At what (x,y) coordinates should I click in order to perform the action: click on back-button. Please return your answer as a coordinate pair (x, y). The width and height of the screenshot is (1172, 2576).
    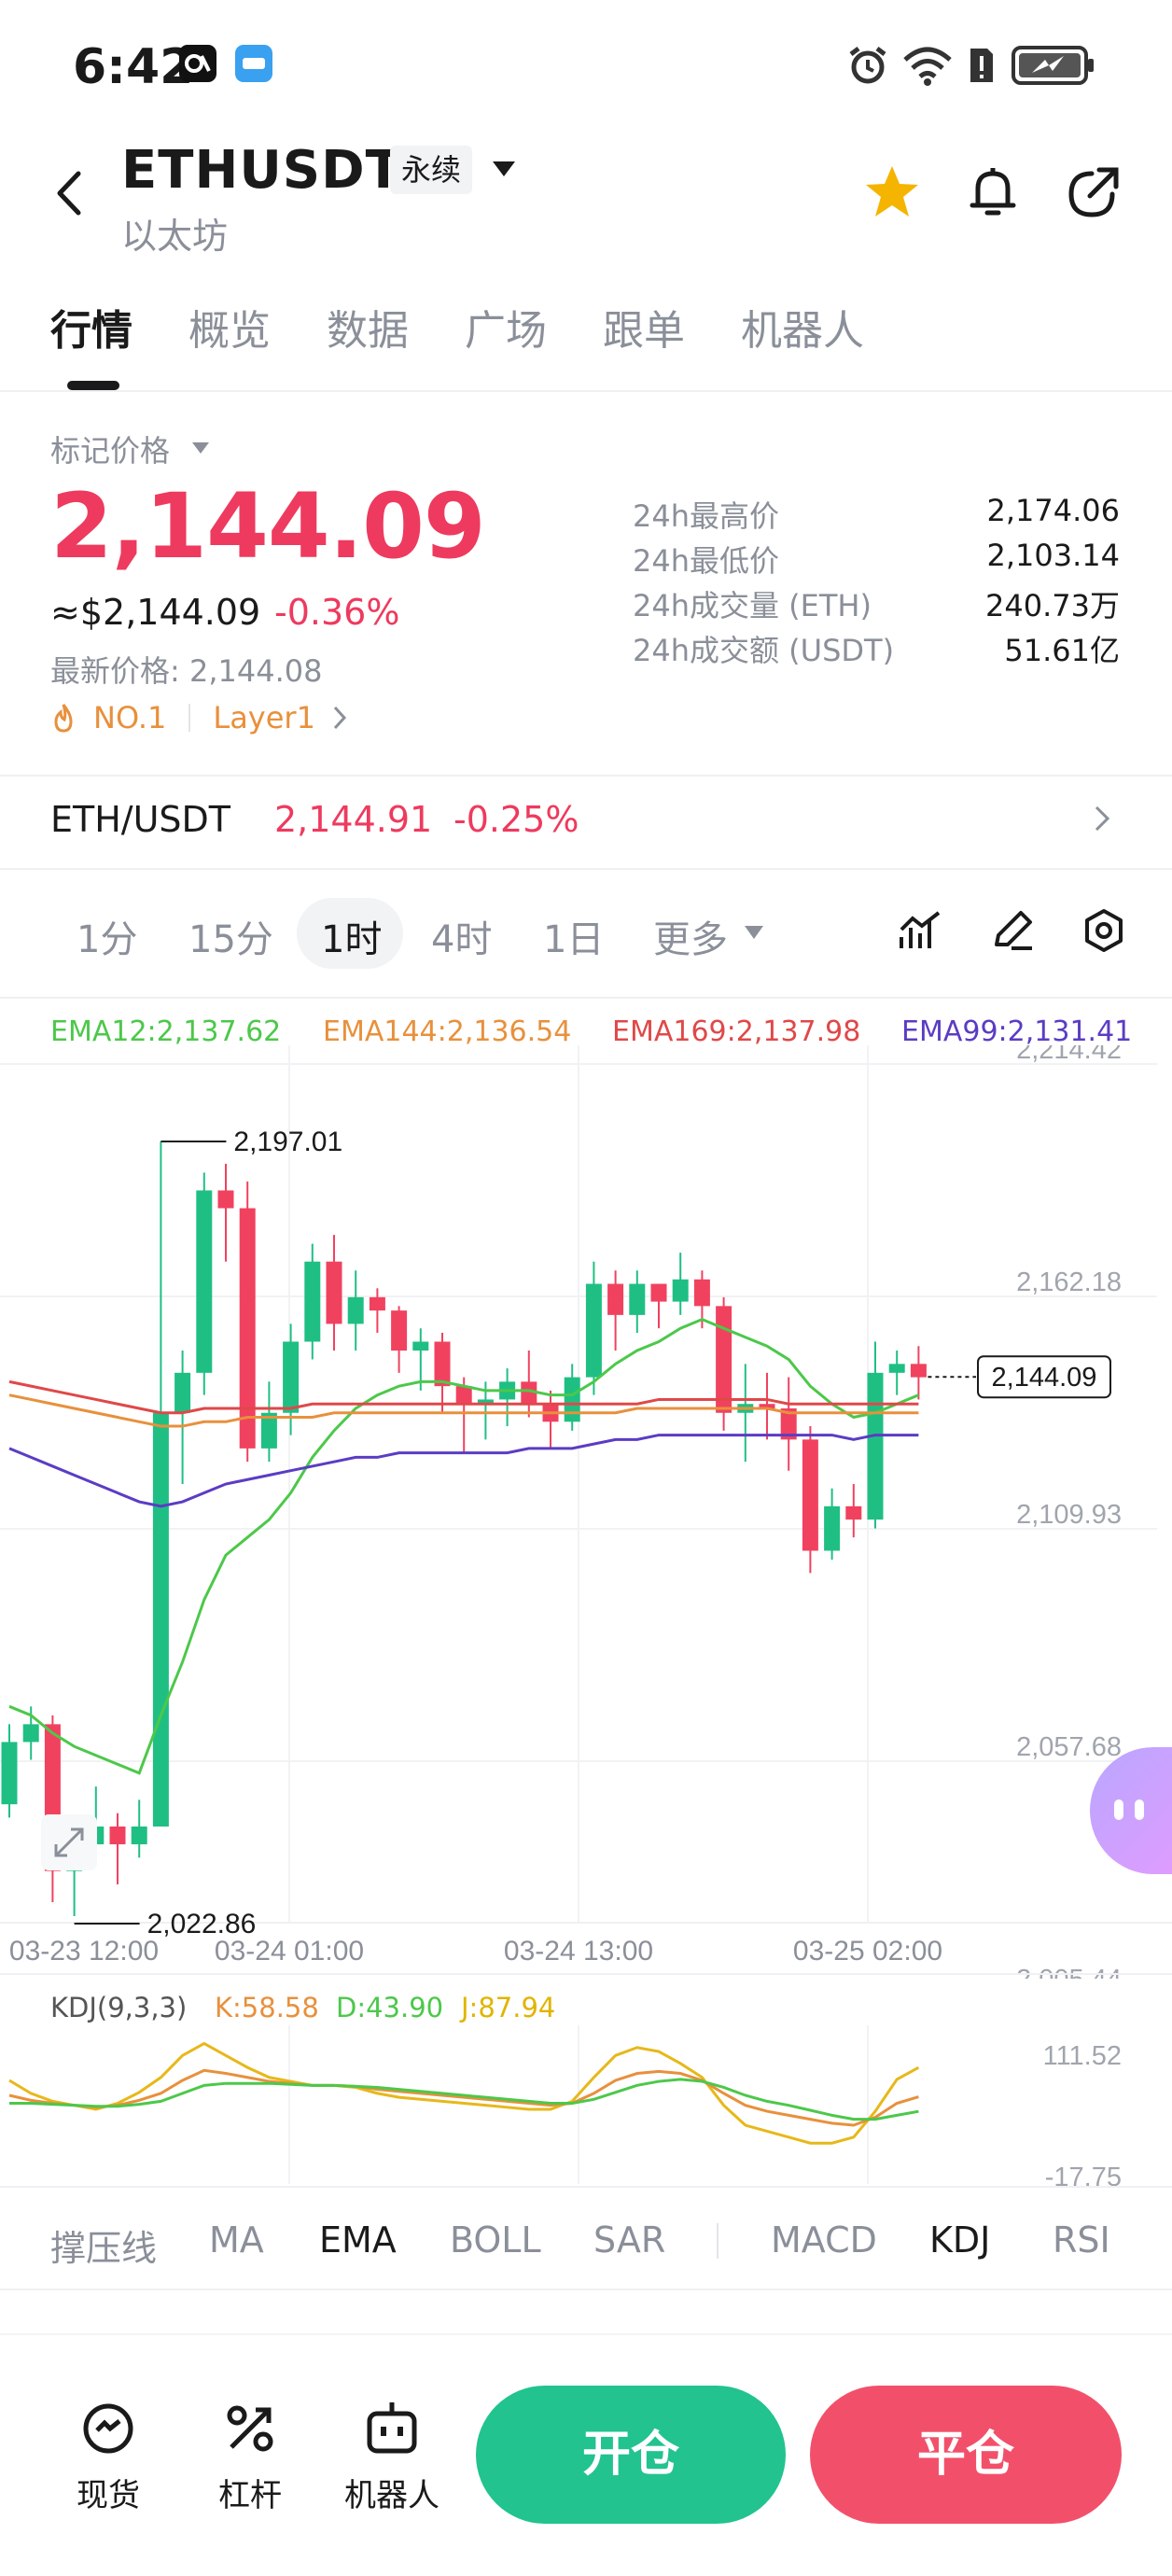
    Looking at the image, I should click on (70, 193).